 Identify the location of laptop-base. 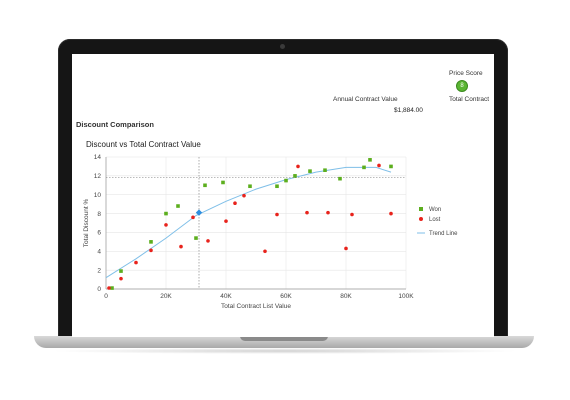
(284, 342).